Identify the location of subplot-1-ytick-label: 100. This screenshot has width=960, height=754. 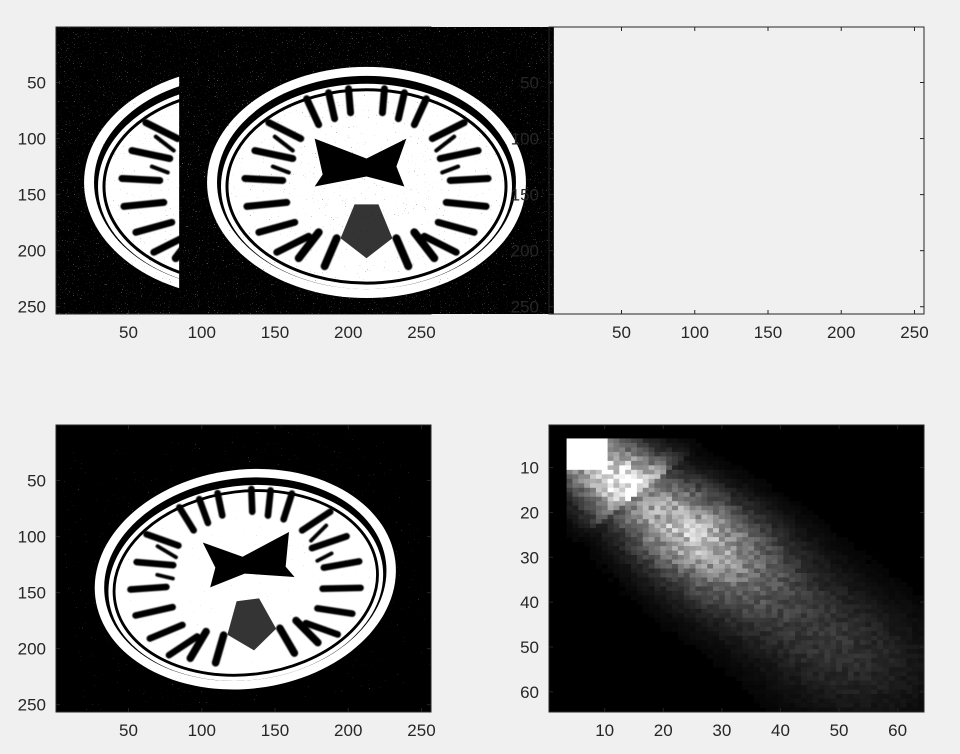
(32, 139).